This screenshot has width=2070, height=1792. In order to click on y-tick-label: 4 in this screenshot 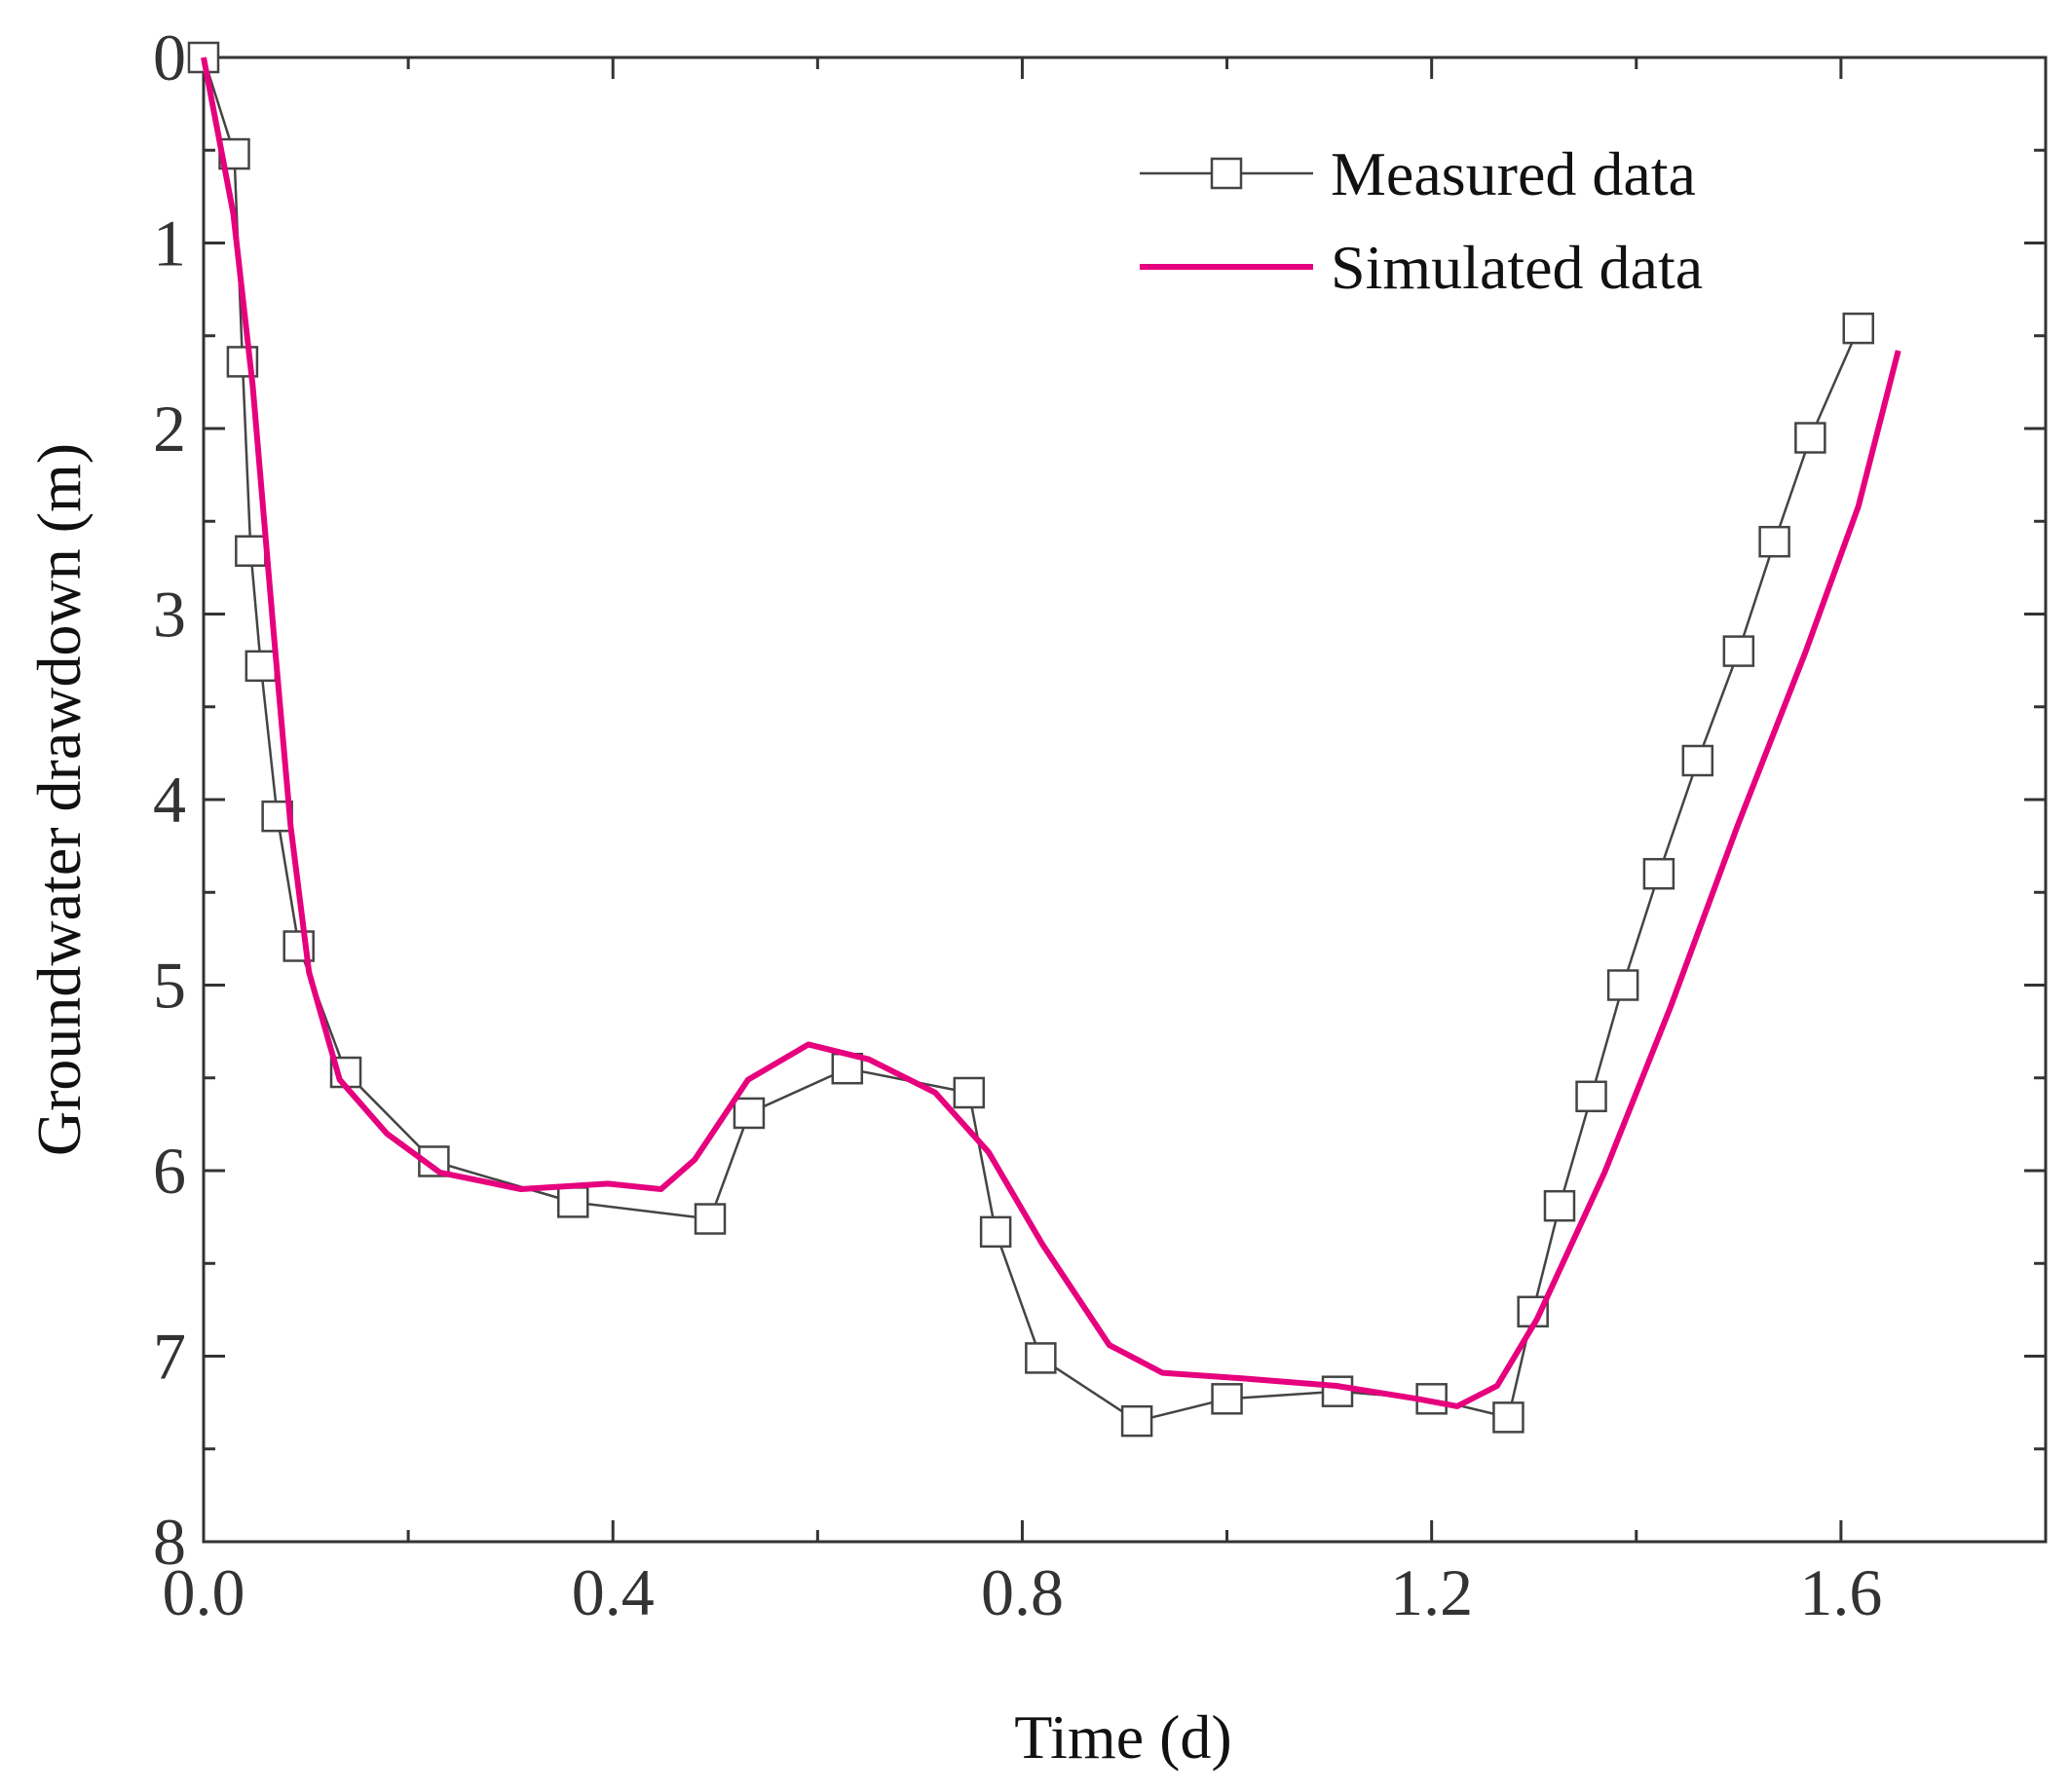, I will do `click(169, 800)`.